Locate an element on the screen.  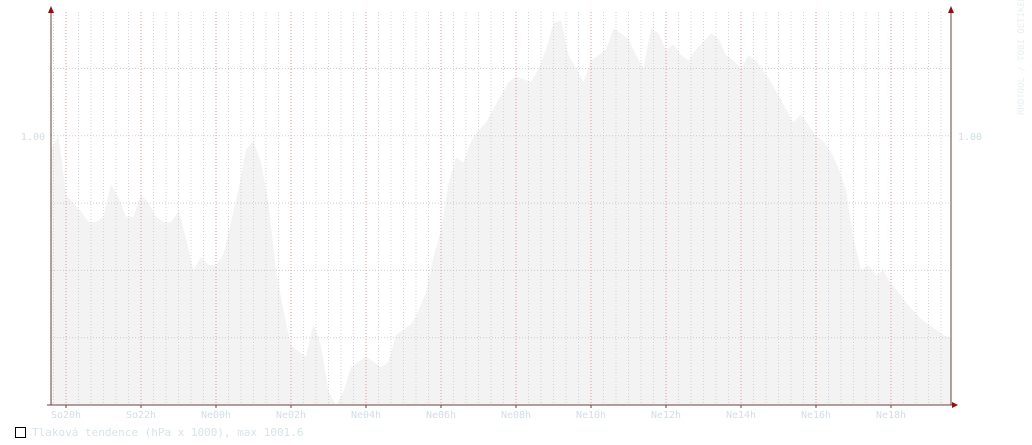
y-axis-left-arrow is located at coordinates (51, 9).